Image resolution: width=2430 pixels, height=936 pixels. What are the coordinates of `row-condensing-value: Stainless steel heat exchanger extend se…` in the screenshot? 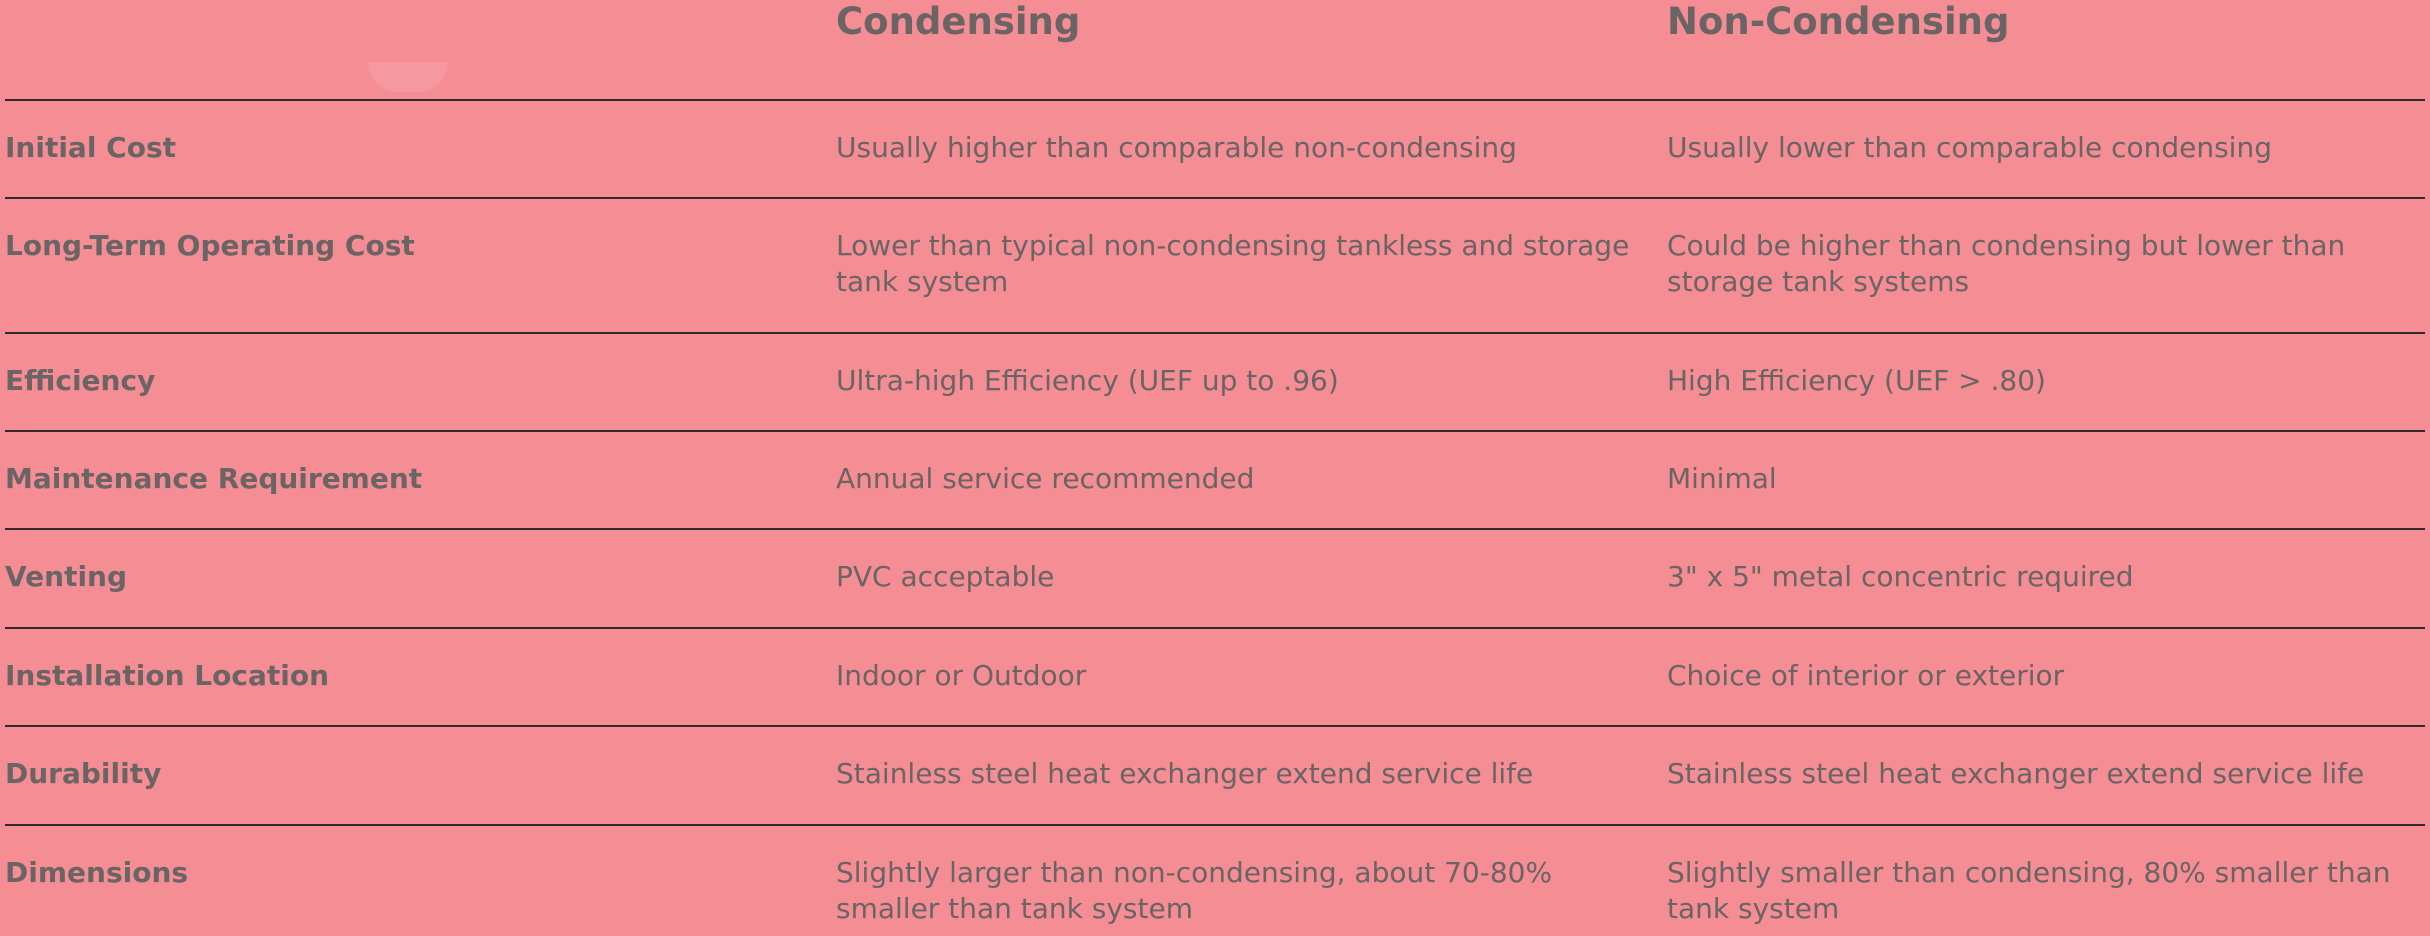 It's located at (1185, 773).